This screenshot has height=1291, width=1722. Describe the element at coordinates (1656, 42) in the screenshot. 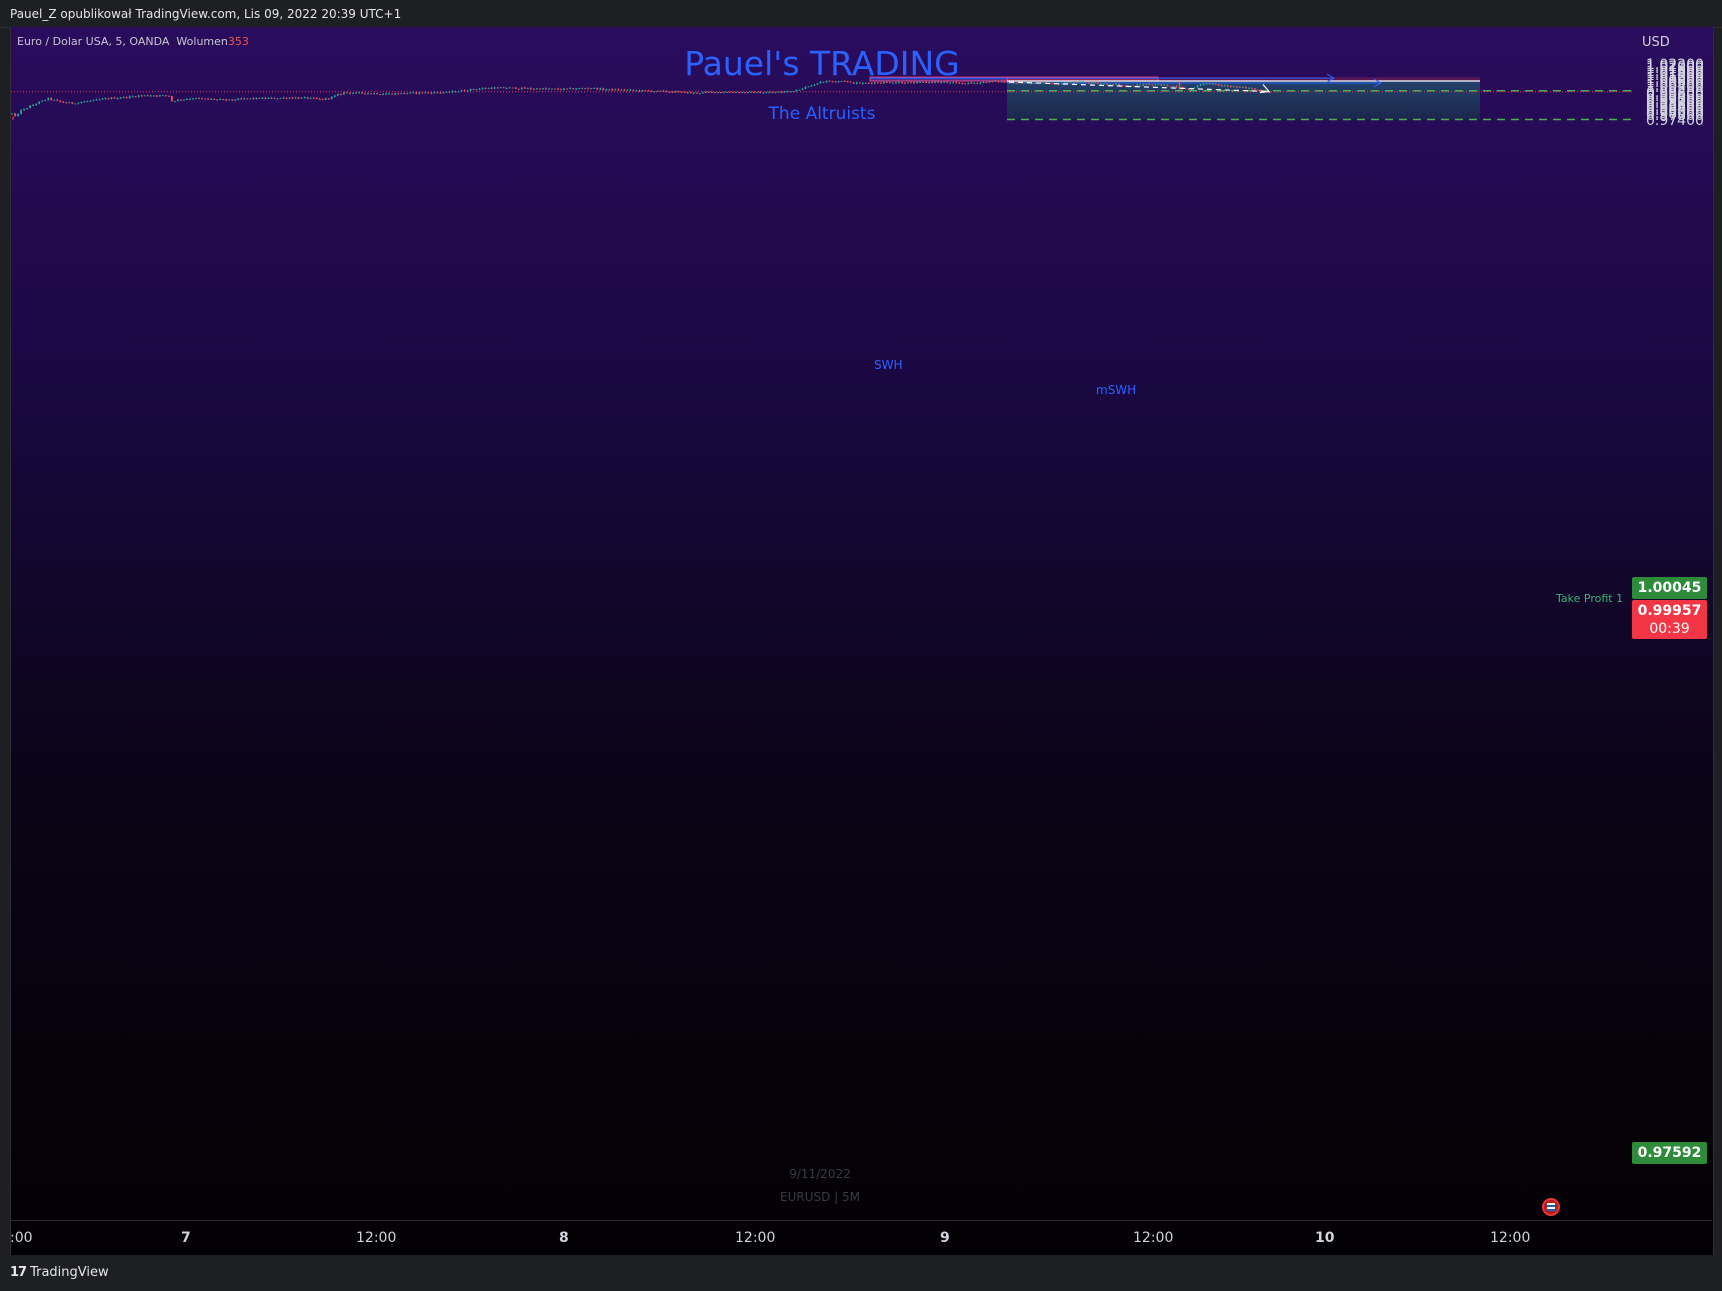

I see `currency-label: USD` at that location.